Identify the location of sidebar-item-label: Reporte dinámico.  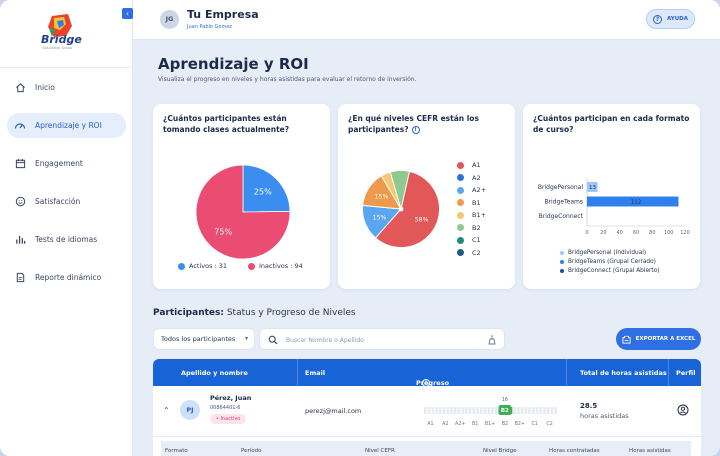
(68, 277).